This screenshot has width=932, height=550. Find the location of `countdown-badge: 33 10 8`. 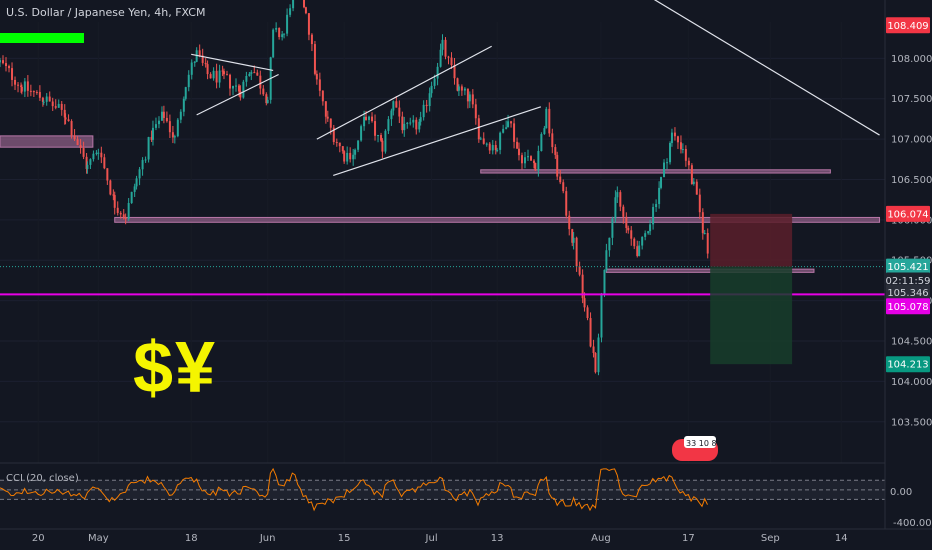

countdown-badge: 33 10 8 is located at coordinates (695, 448).